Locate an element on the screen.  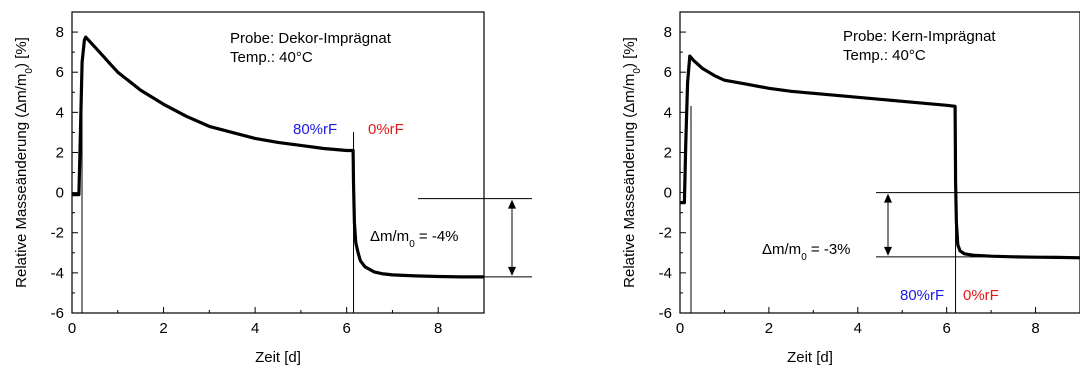
delta-mass-label: Δm/m0 = -3% is located at coordinates (806, 252).